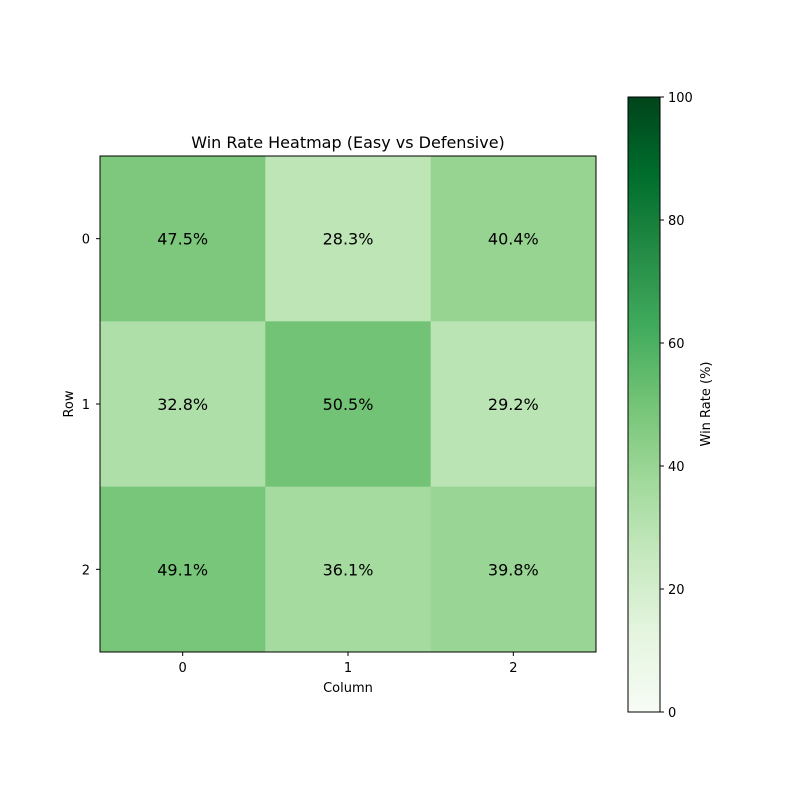  I want to click on colorbar-ticks: 0 20 40 60 80 100, so click(676, 406).